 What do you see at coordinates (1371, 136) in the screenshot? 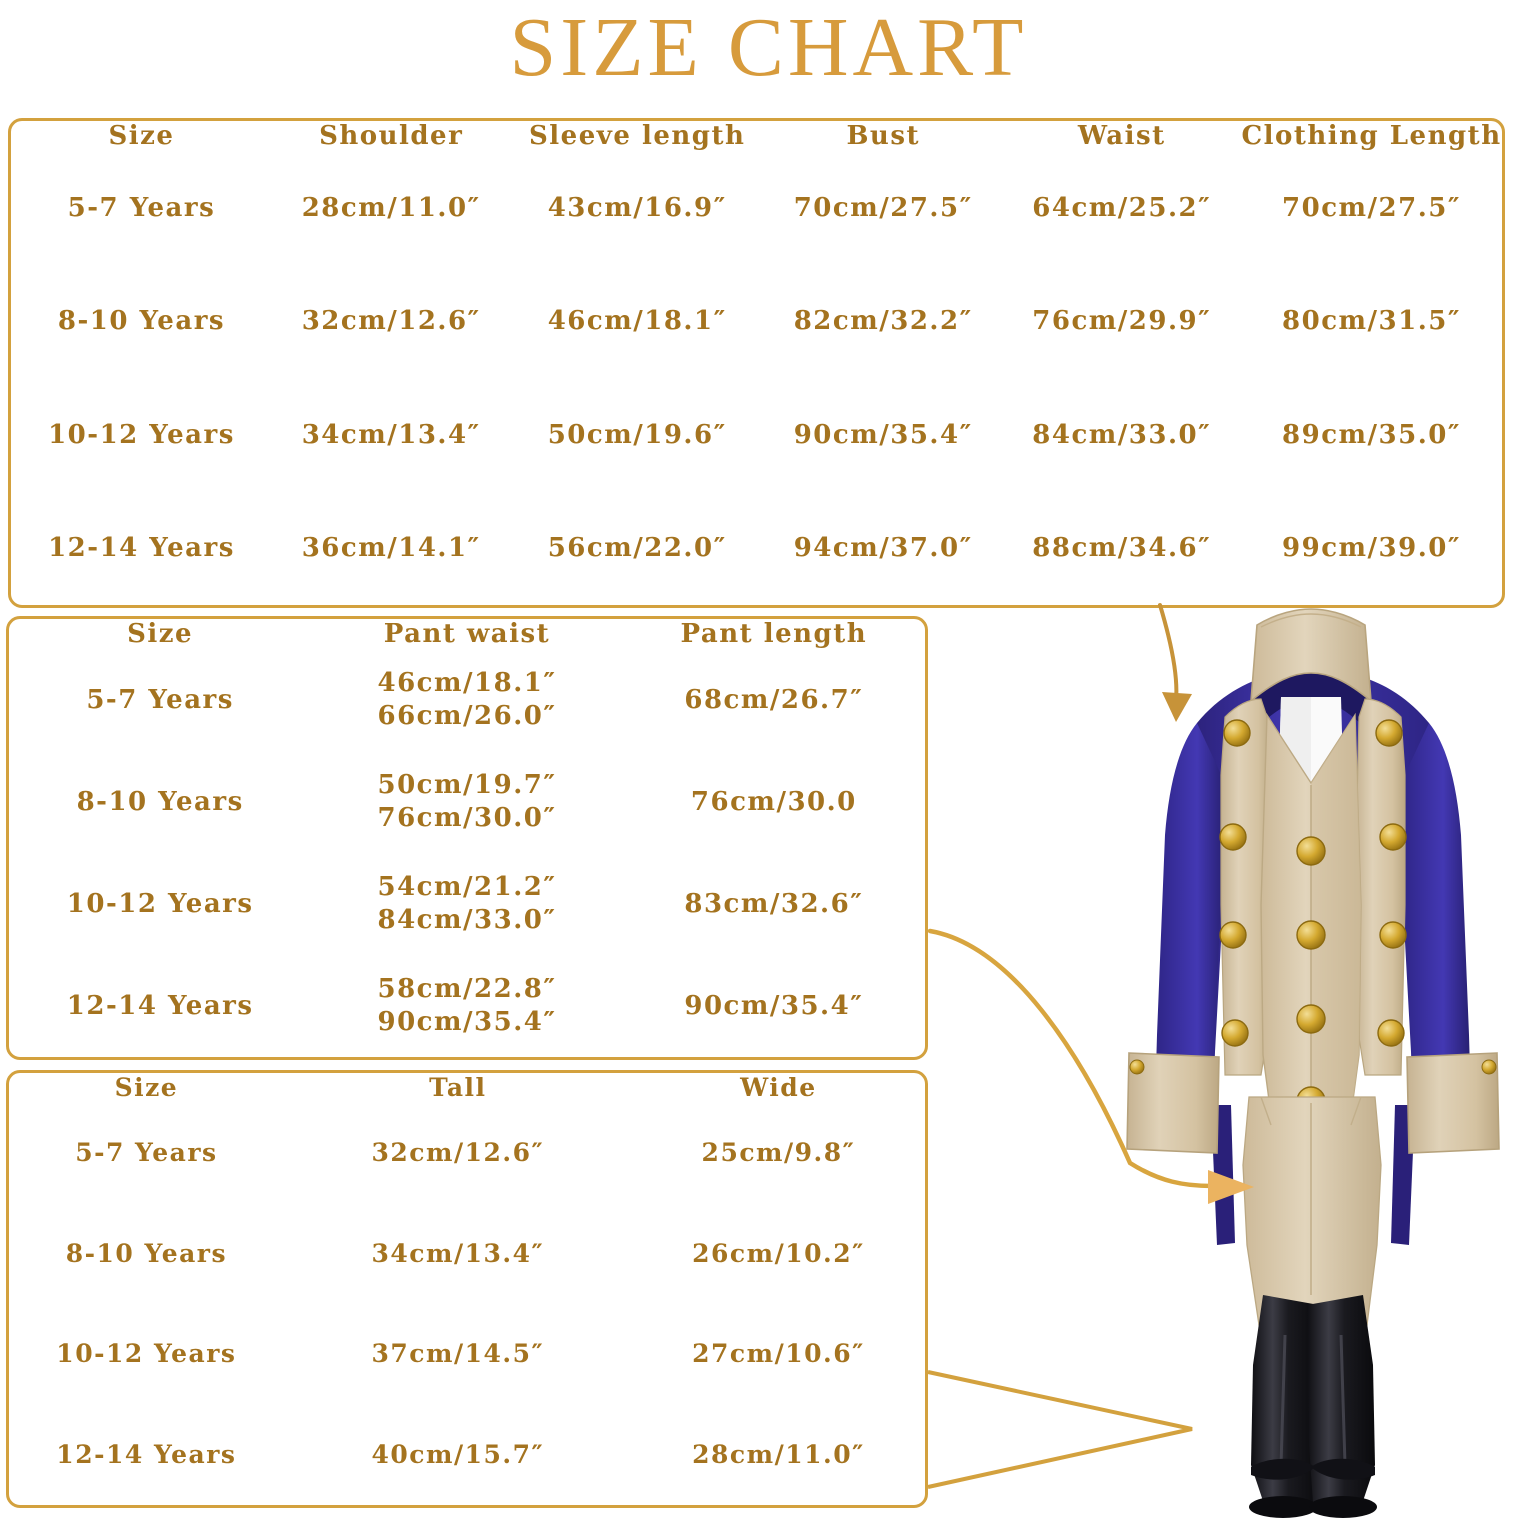
I see `col-header-clothing-length: Clothing Length` at bounding box center [1371, 136].